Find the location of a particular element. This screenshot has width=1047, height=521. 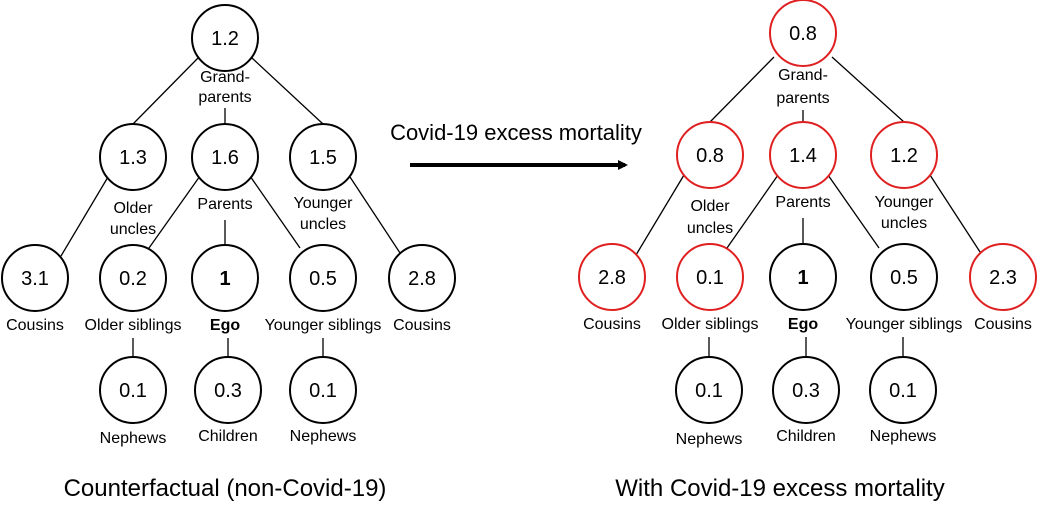

node-nephews-left: 0.1 Nephews is located at coordinates (709, 402).